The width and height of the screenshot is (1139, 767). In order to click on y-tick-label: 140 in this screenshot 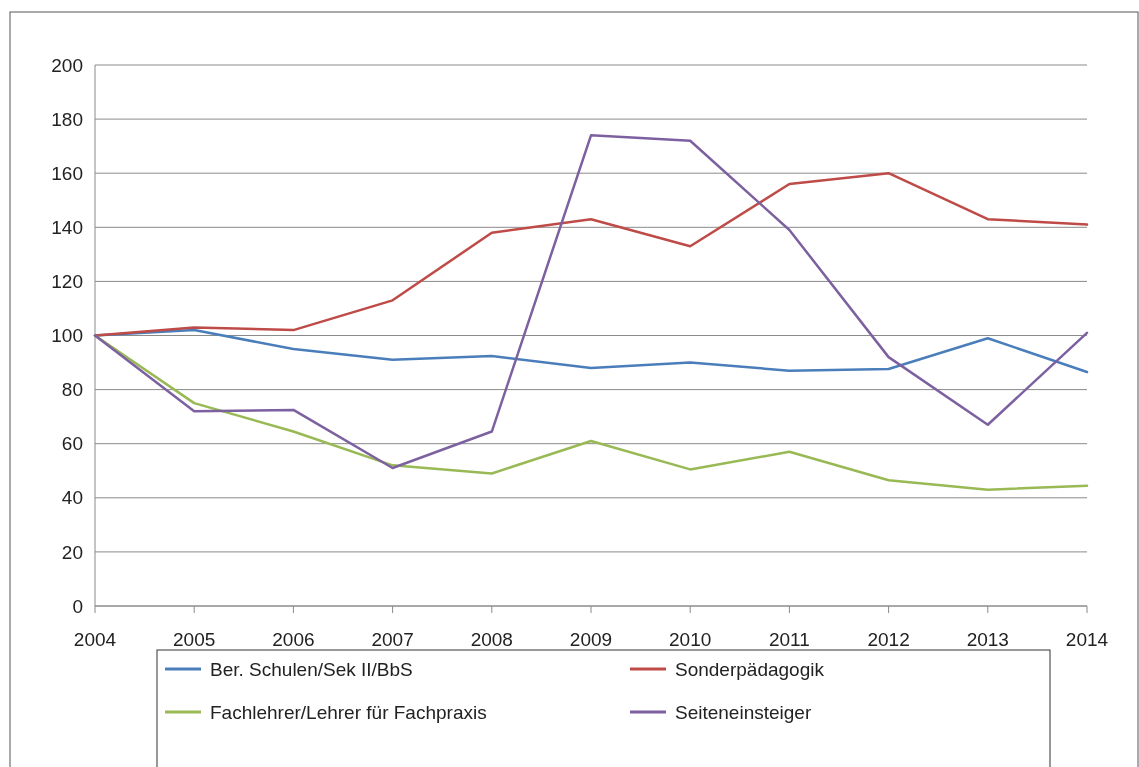, I will do `click(67, 227)`.